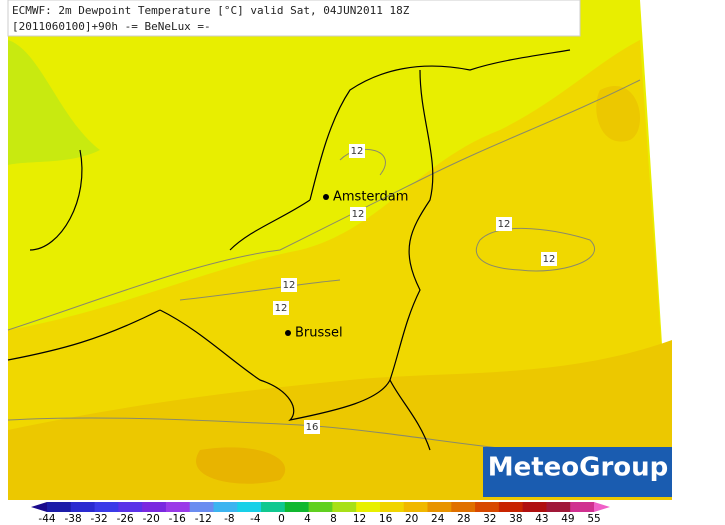 This screenshot has width=725, height=525. I want to click on legend-tick-label: 24, so click(438, 519).